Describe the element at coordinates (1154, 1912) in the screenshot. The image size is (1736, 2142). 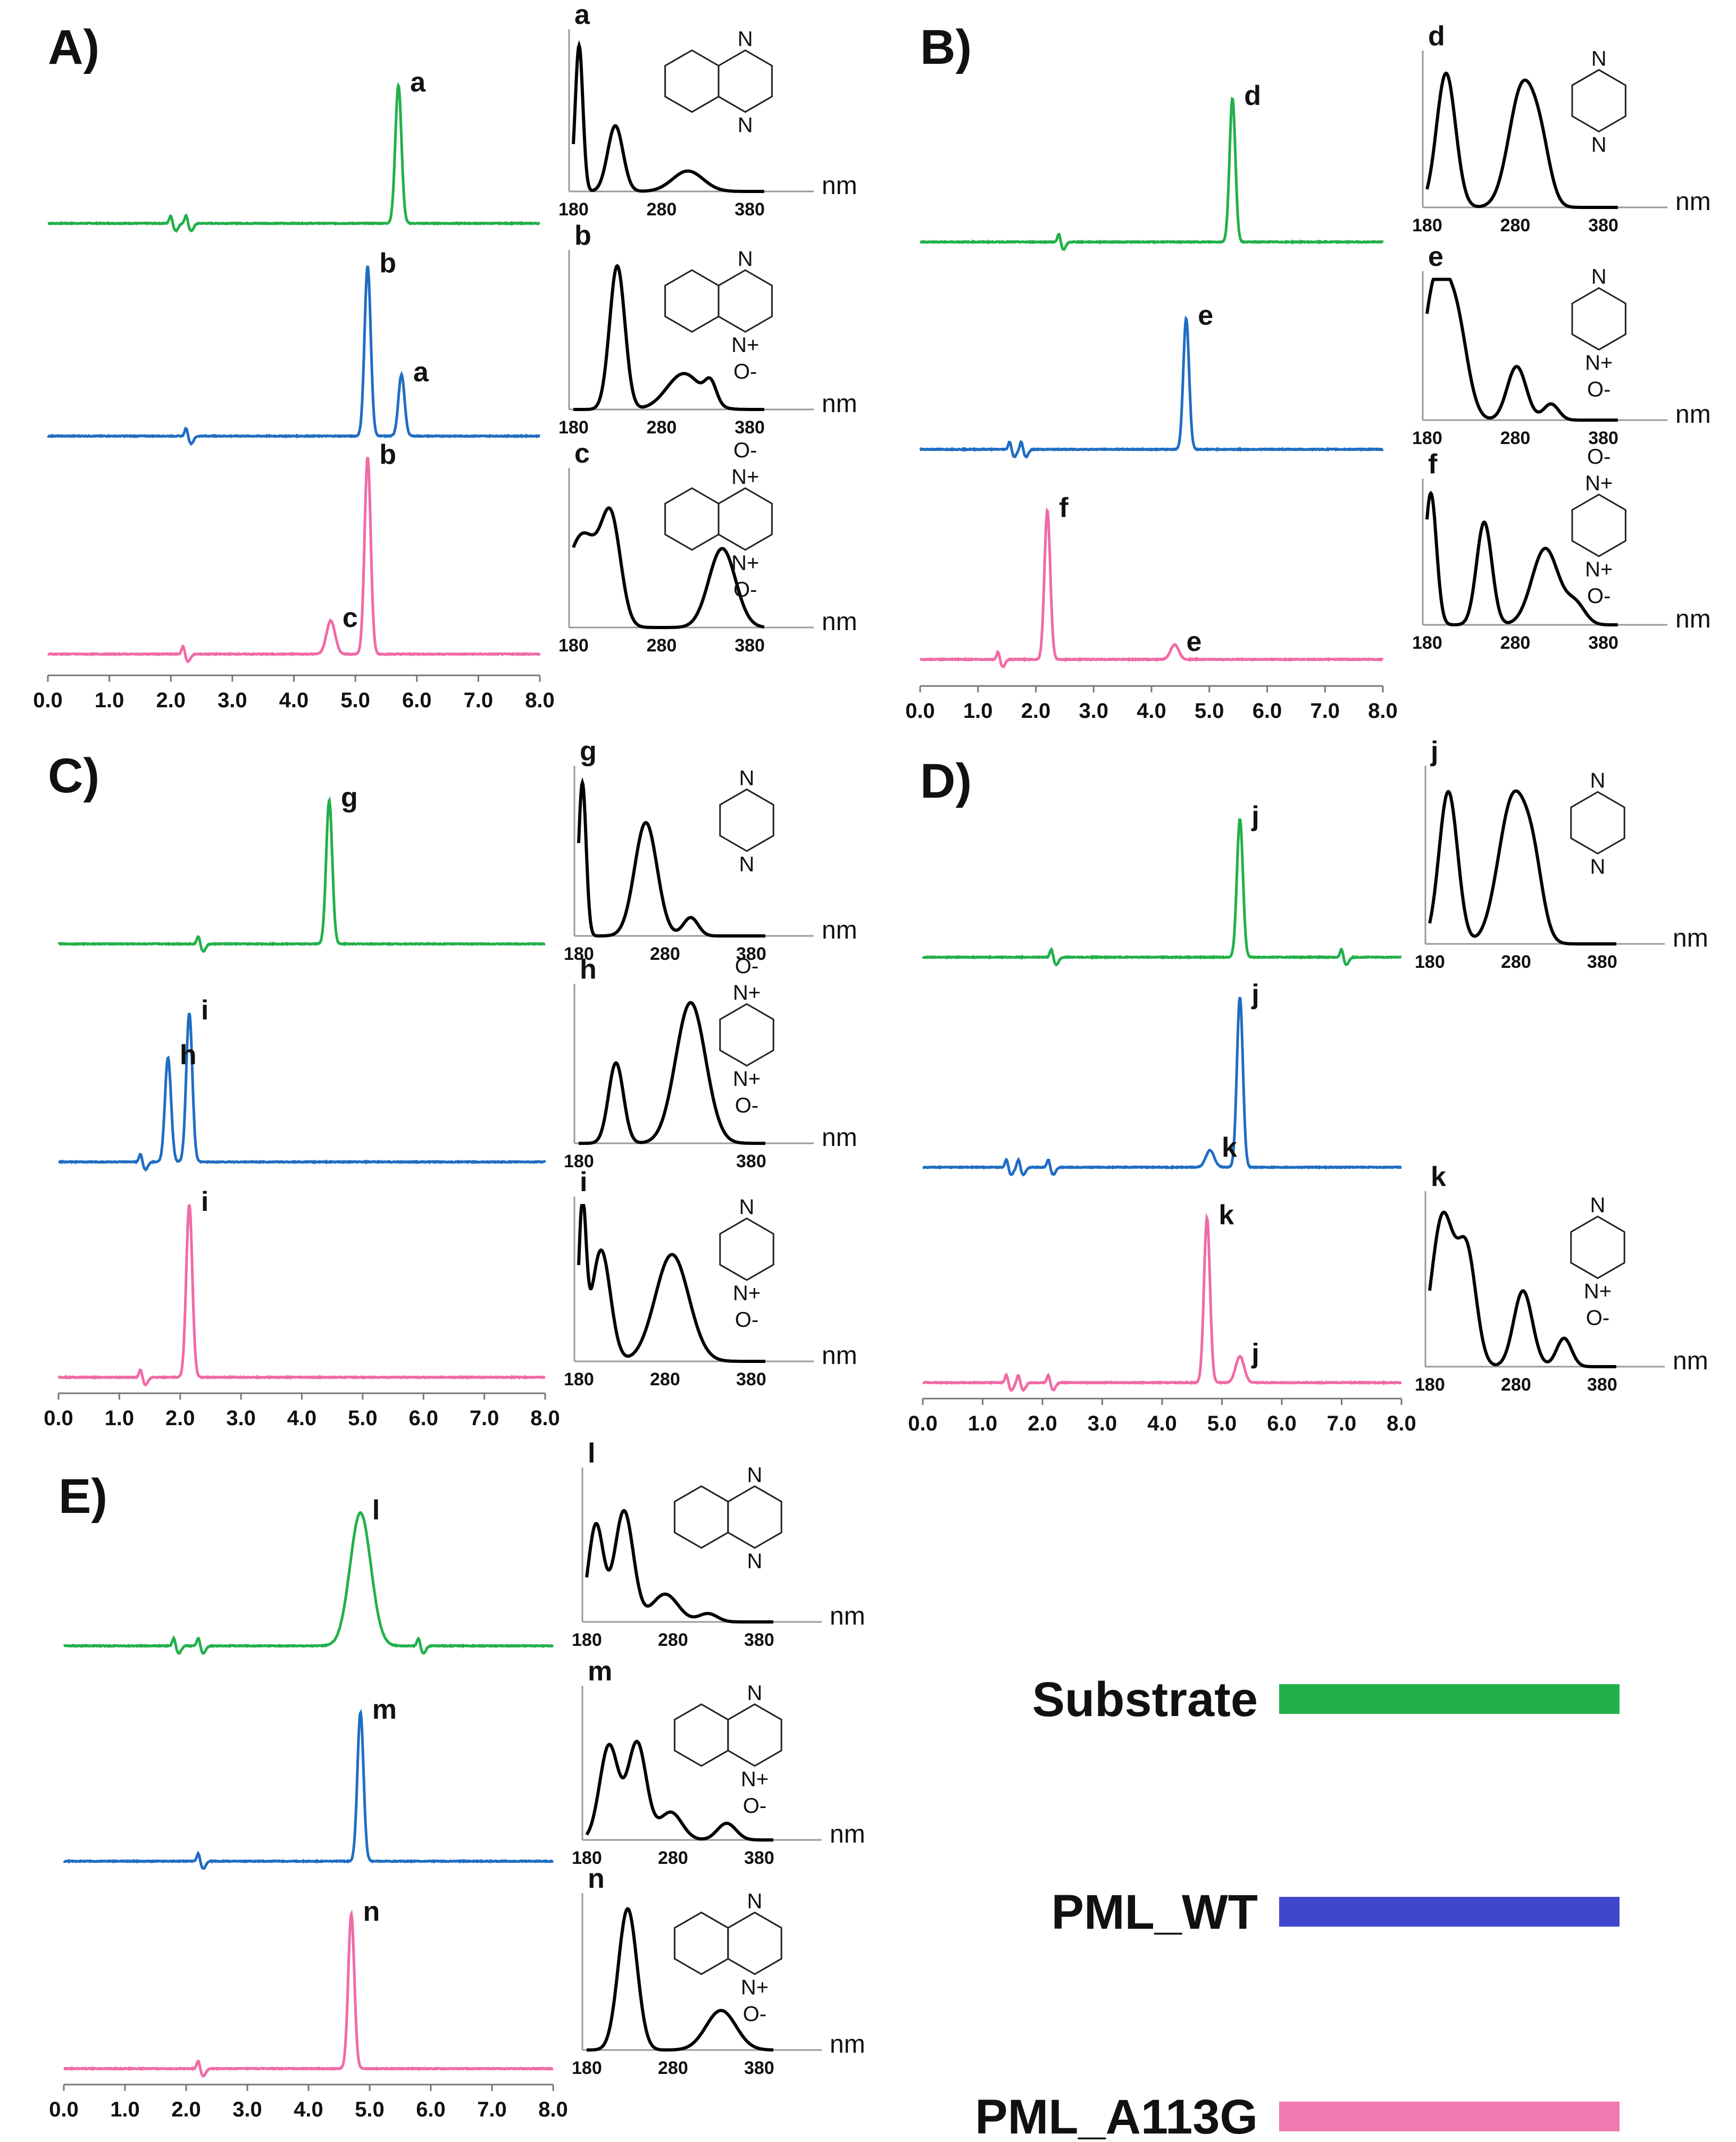
I see `legend-label: PML_WT` at that location.